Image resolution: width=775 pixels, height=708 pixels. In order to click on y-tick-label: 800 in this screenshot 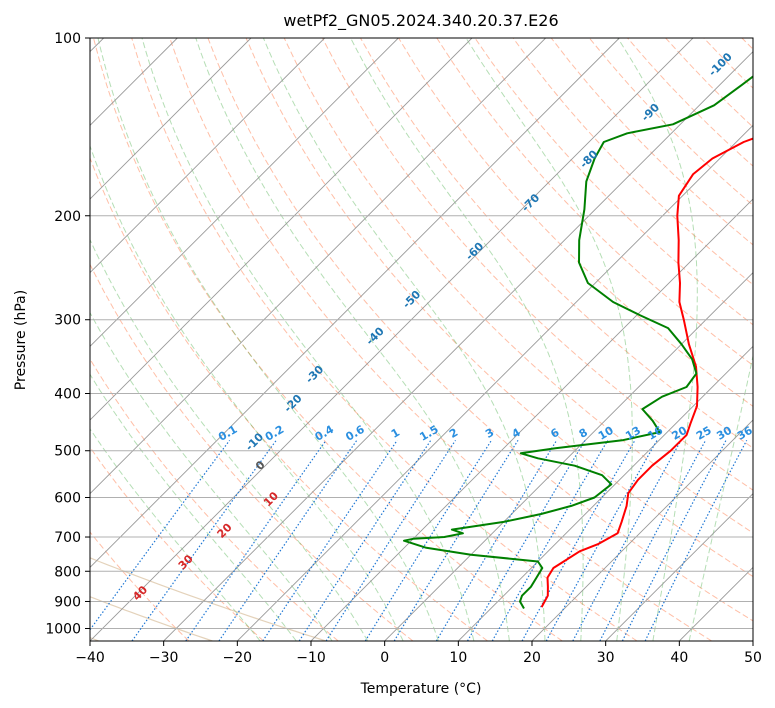, I will do `click(67, 572)`.